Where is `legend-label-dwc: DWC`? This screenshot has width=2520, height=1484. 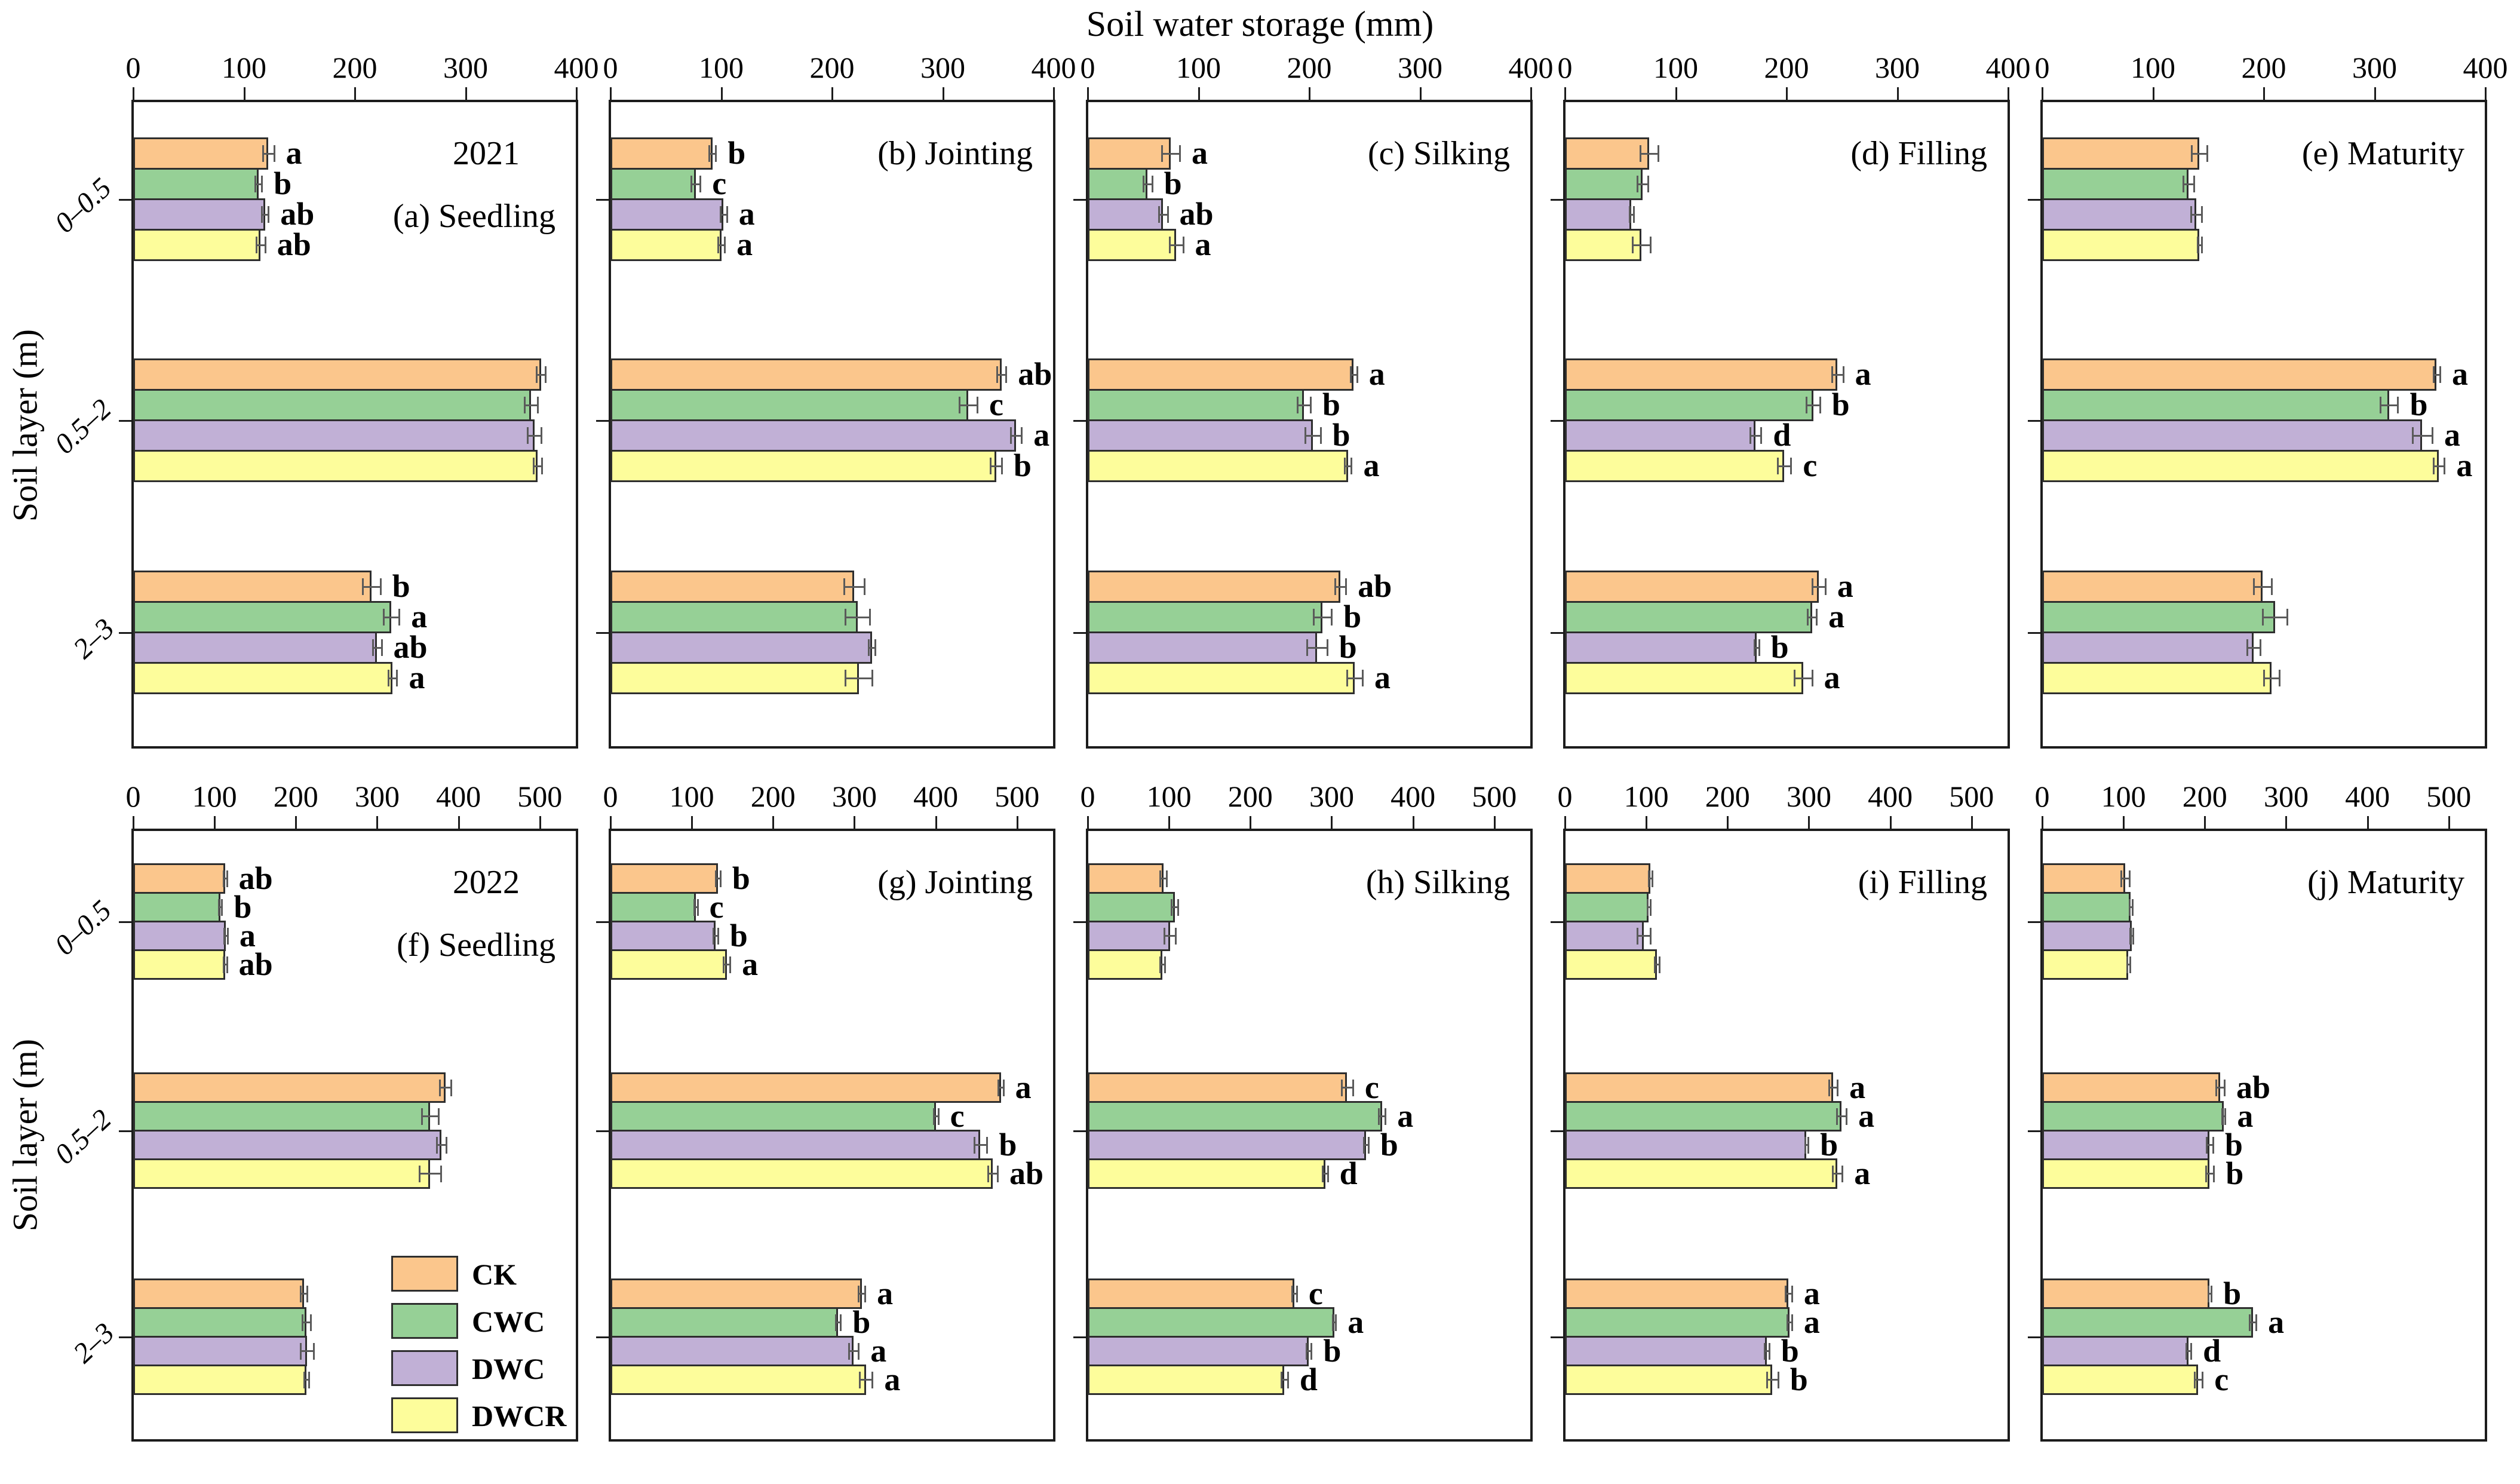 legend-label-dwc: DWC is located at coordinates (509, 1368).